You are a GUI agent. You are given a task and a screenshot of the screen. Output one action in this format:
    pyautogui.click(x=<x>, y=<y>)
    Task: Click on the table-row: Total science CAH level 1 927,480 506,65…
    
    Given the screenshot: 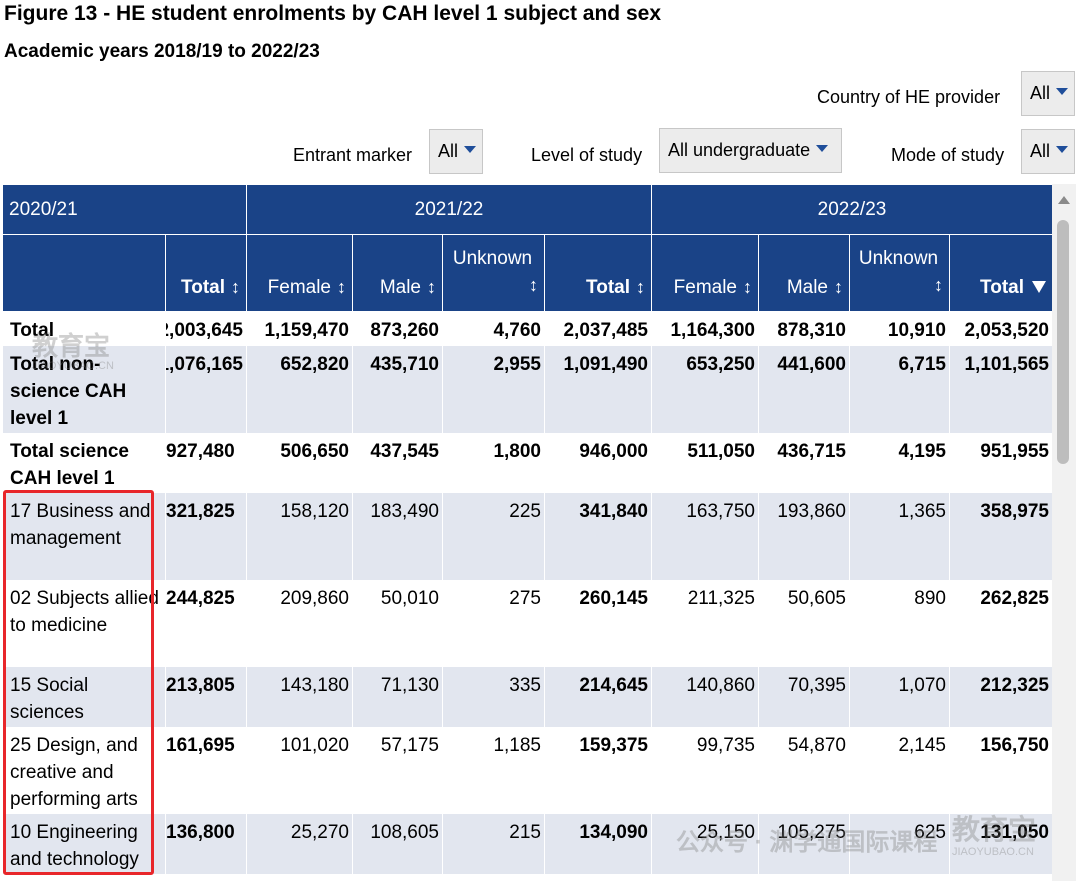 What is the action you would take?
    pyautogui.click(x=527, y=462)
    